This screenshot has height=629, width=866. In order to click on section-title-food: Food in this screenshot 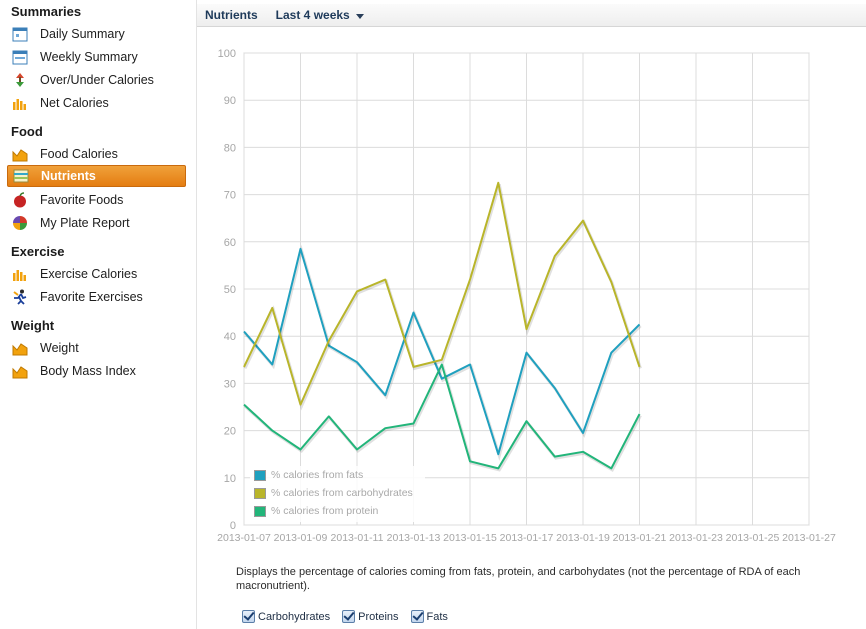, I will do `click(27, 131)`.